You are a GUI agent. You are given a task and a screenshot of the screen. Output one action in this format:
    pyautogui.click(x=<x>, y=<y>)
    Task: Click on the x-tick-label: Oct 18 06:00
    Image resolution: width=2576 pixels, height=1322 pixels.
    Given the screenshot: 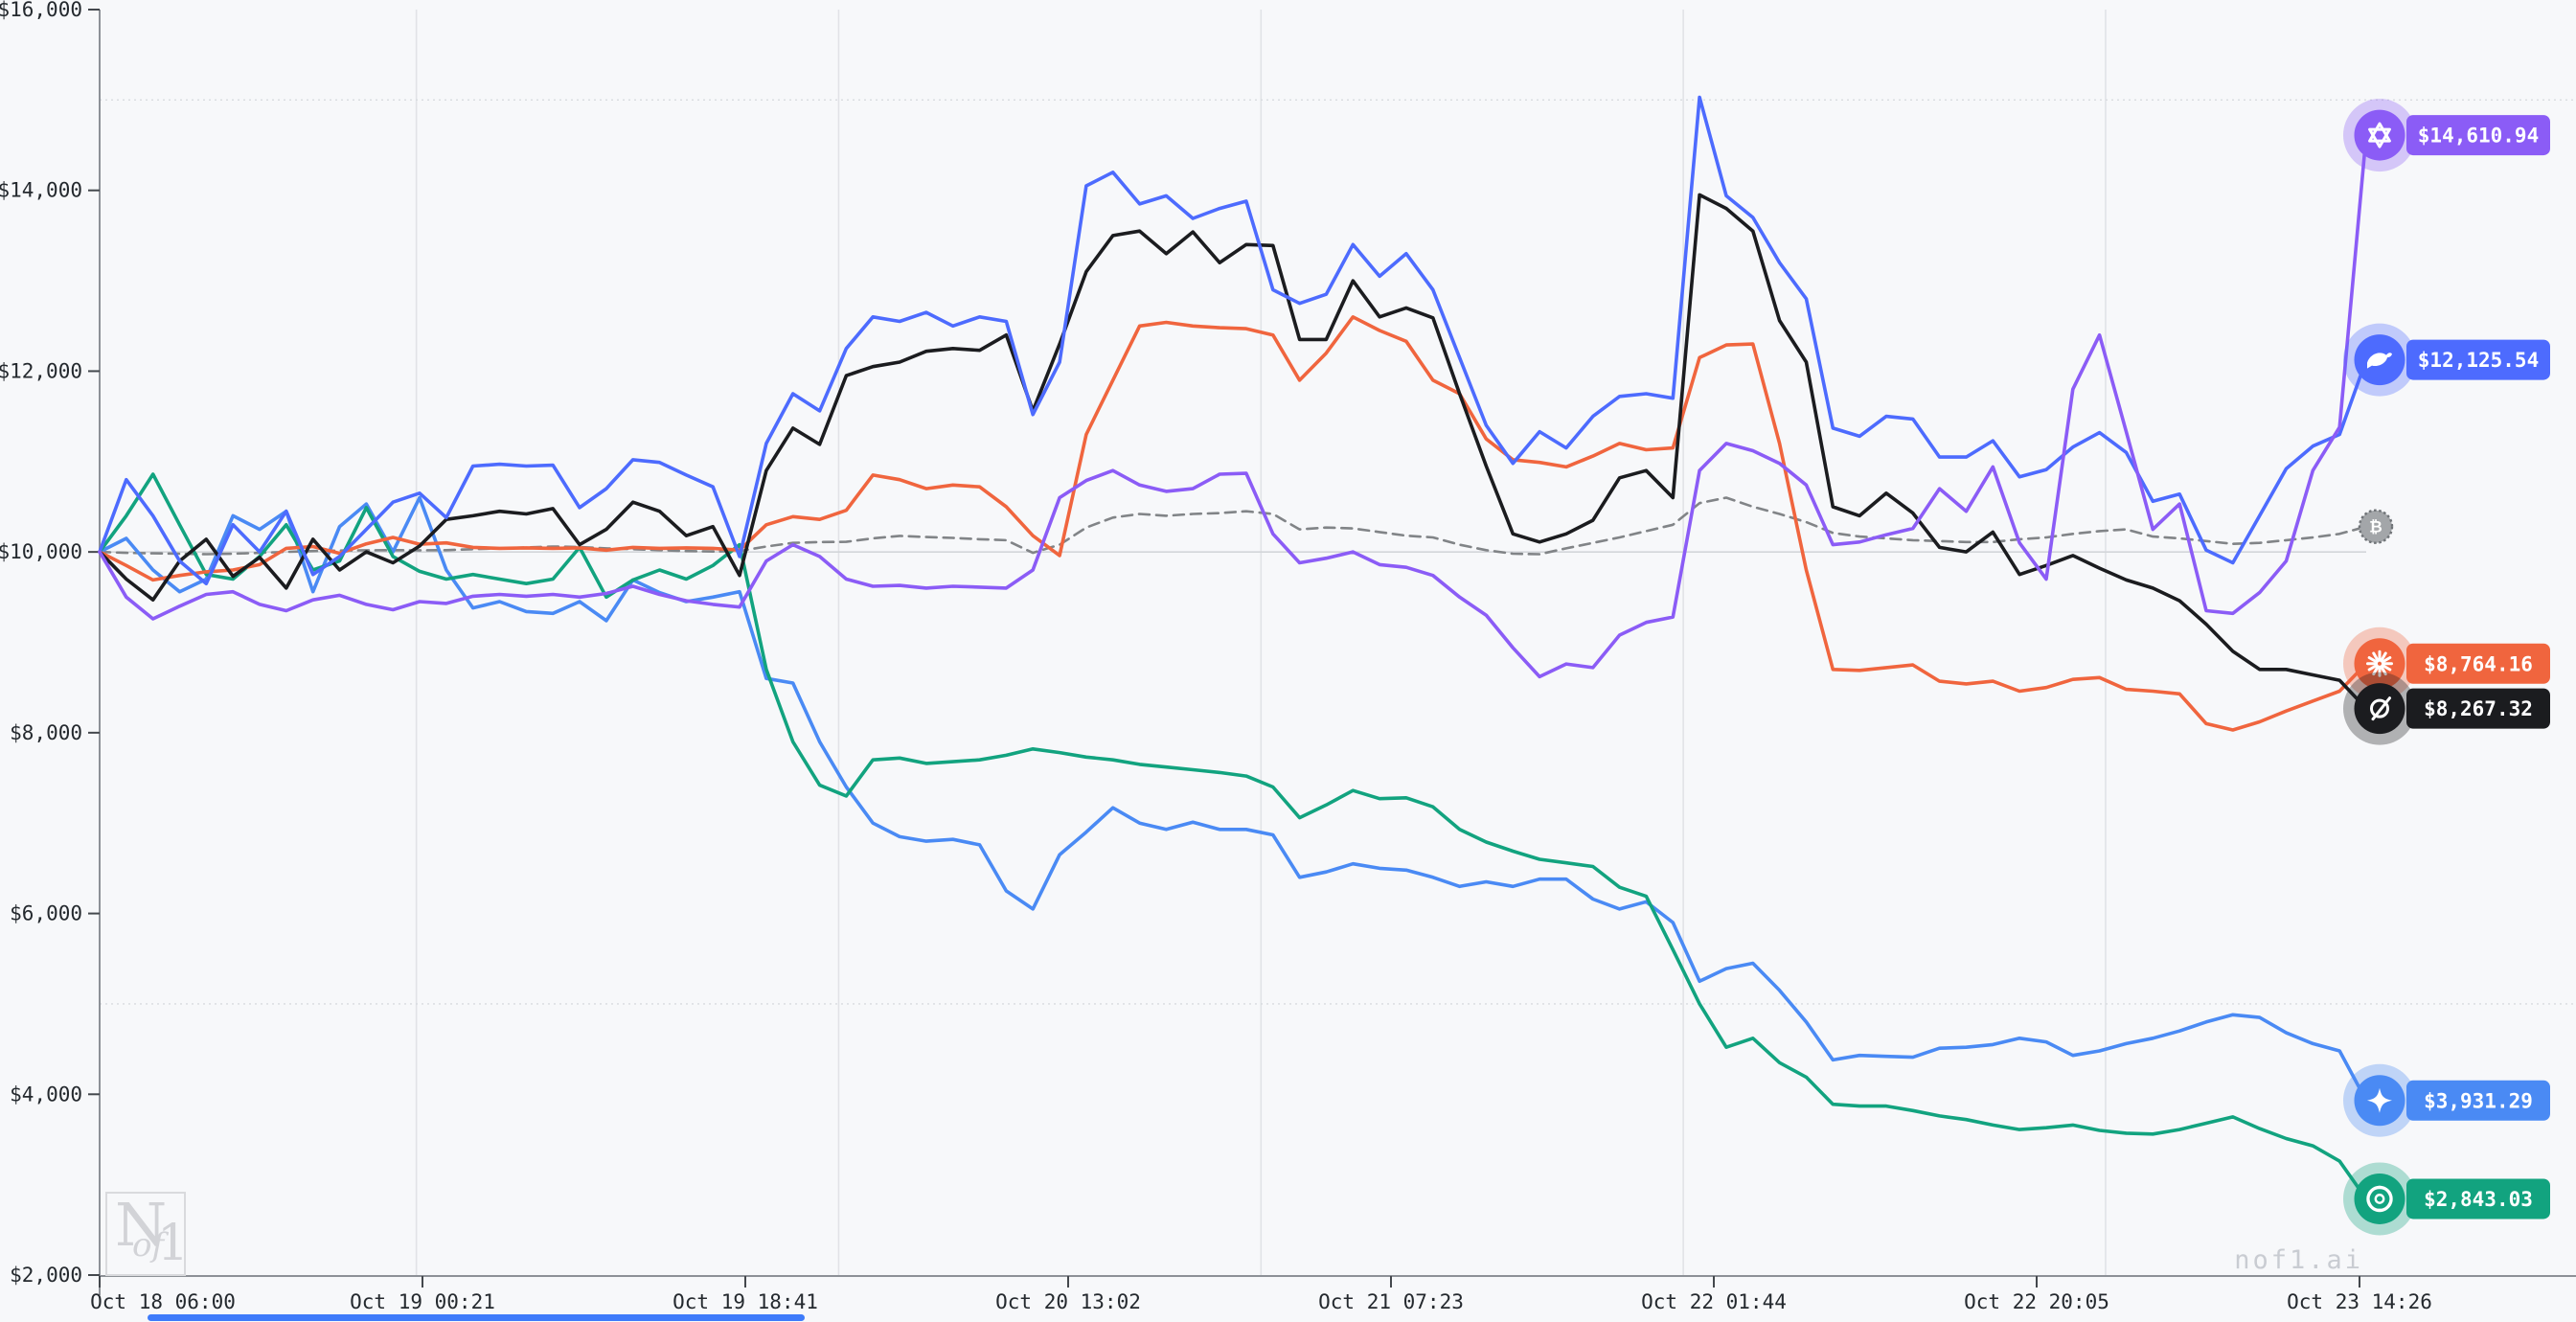 What is the action you would take?
    pyautogui.click(x=163, y=1301)
    